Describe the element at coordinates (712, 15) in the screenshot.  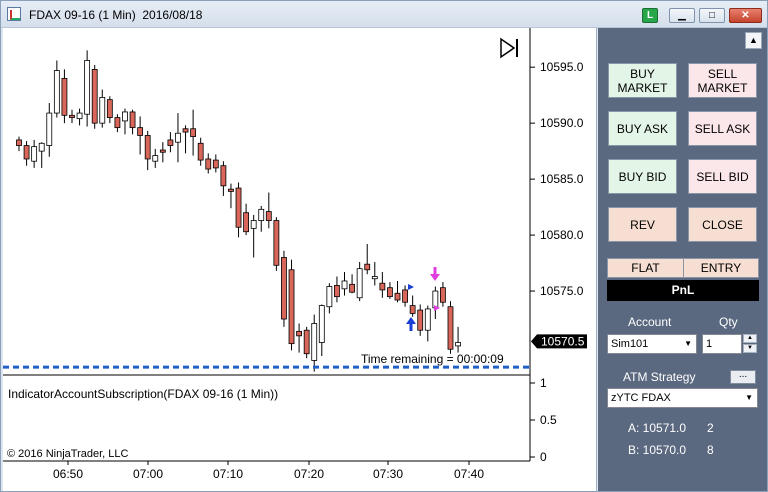
I see `maximize-button: □` at that location.